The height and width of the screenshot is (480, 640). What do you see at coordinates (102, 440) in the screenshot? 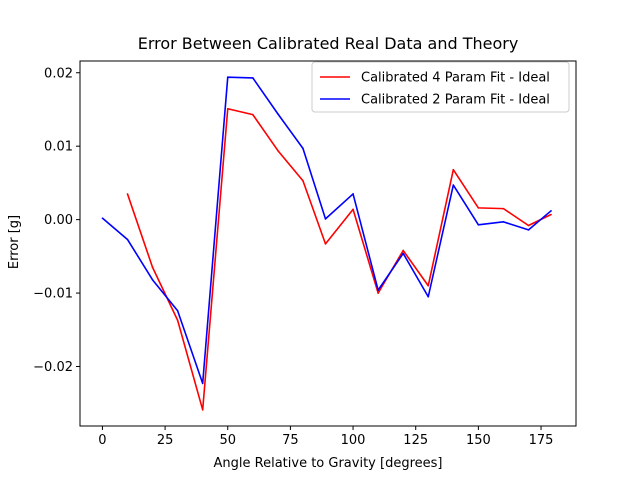
I see `x-tick-label: 0` at bounding box center [102, 440].